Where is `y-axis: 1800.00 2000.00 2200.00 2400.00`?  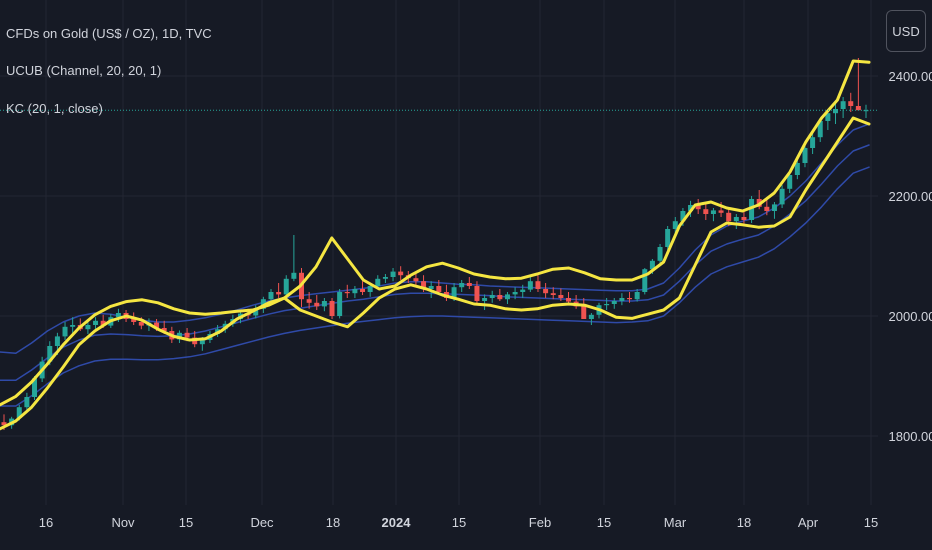
y-axis: 1800.00 2000.00 2200.00 2400.00 is located at coordinates (910, 256).